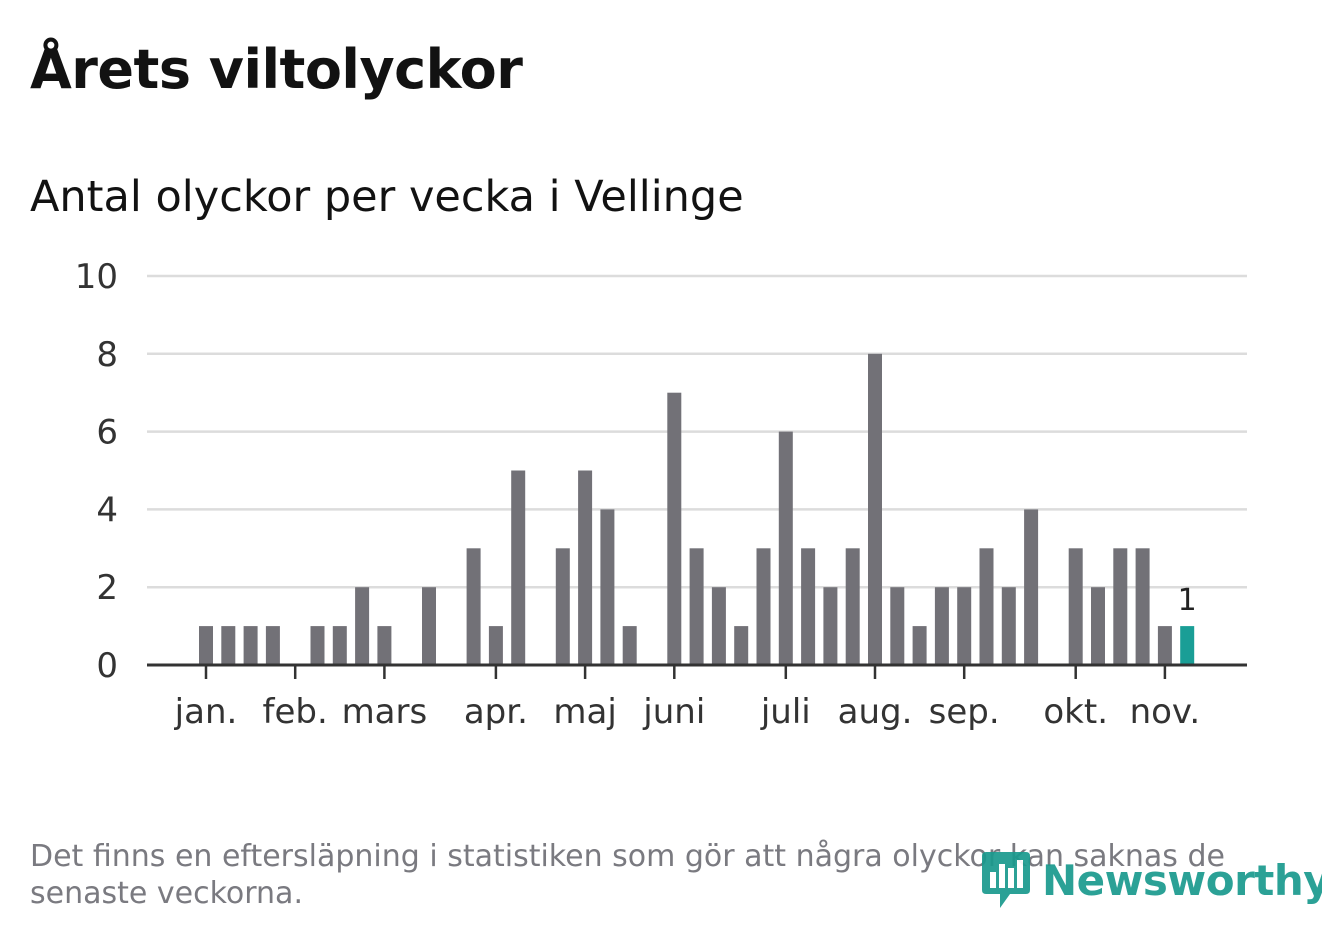 This screenshot has height=939, width=1322. What do you see at coordinates (1182, 880) in the screenshot?
I see `logo-text: Newsworthy` at bounding box center [1182, 880].